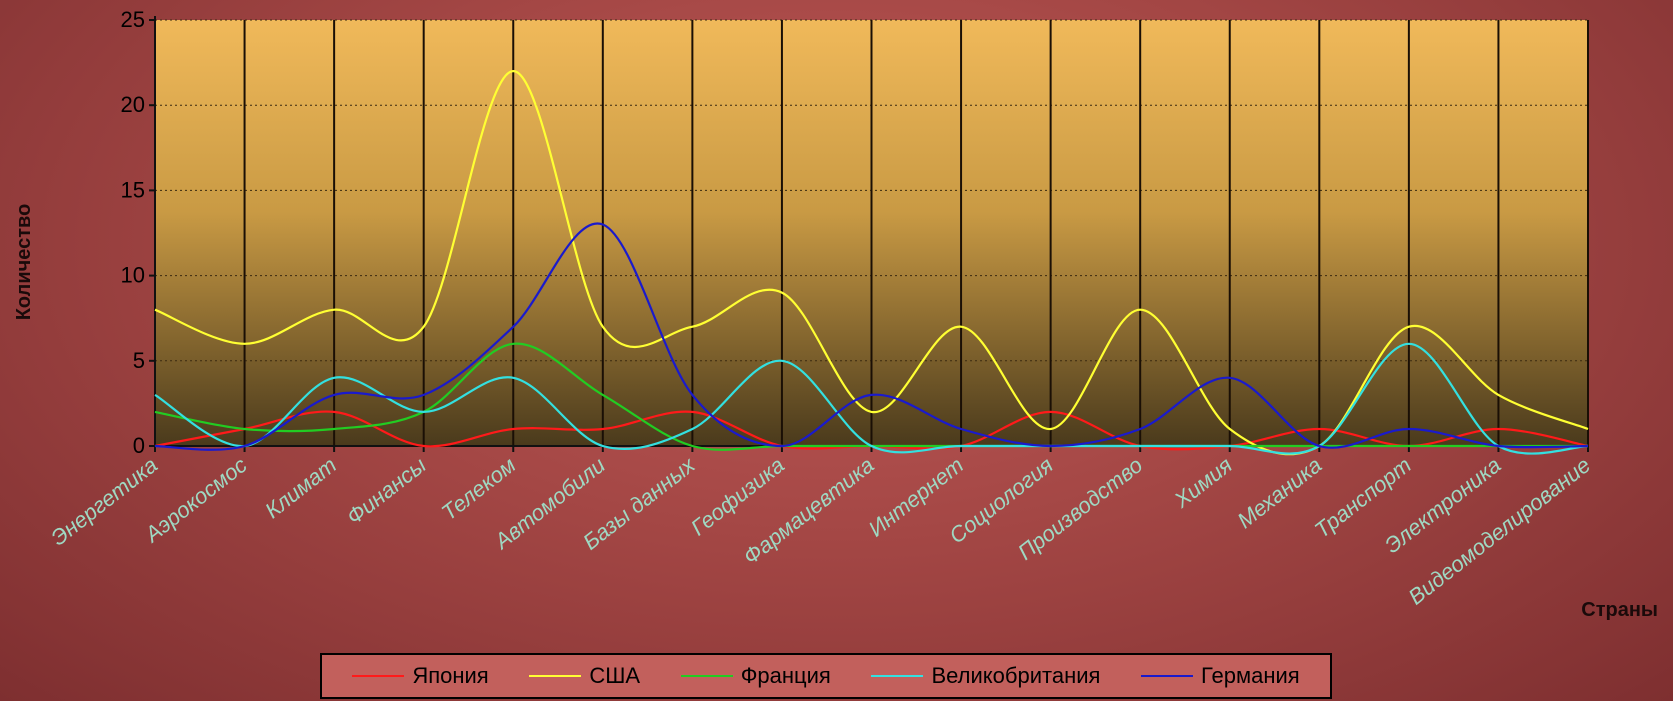 The width and height of the screenshot is (1673, 701). Describe the element at coordinates (1016, 675) in the screenshot. I see `legend-label-uk: Великобритания` at that location.